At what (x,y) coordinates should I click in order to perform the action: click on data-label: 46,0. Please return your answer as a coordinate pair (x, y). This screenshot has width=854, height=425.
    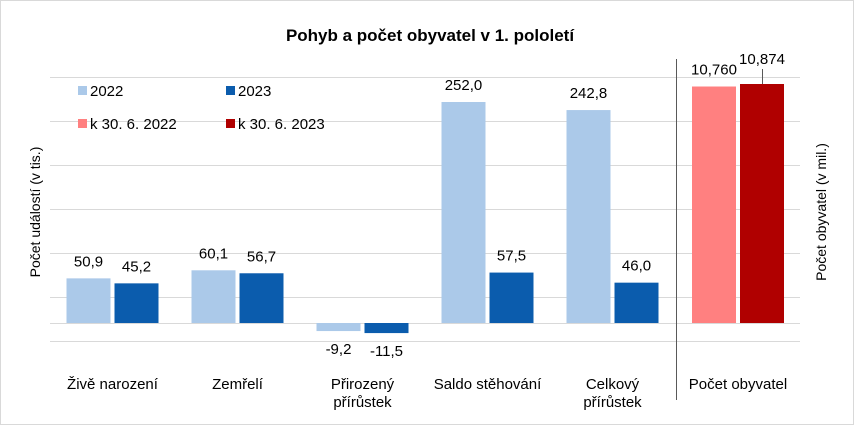
    Looking at the image, I should click on (636, 266).